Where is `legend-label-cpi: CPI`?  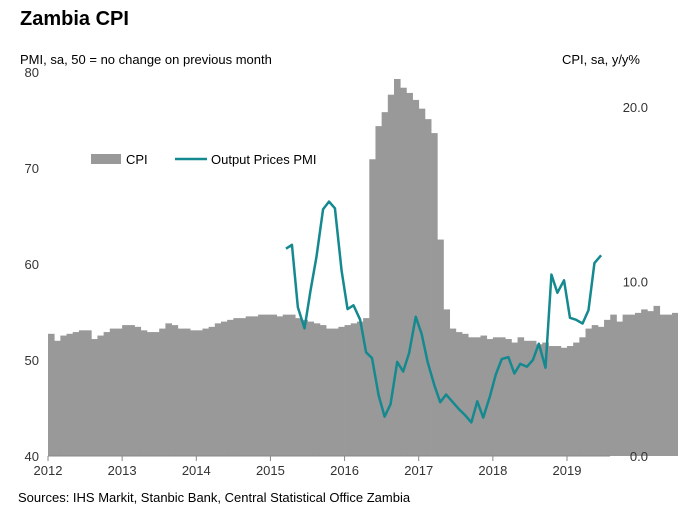 legend-label-cpi: CPI is located at coordinates (137, 159).